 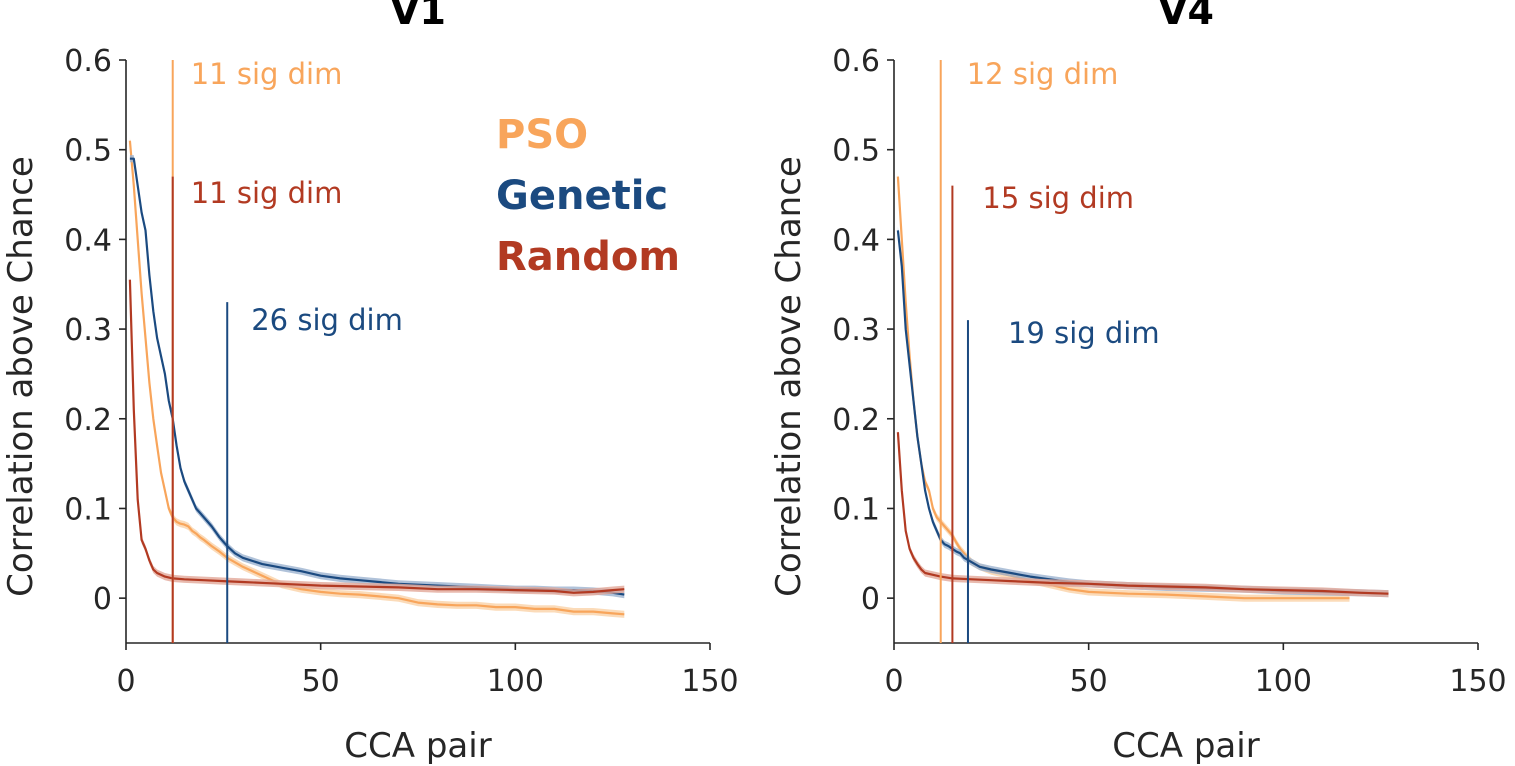 I want to click on panel-v1-y-tick-label: 0.5, so click(x=88, y=151).